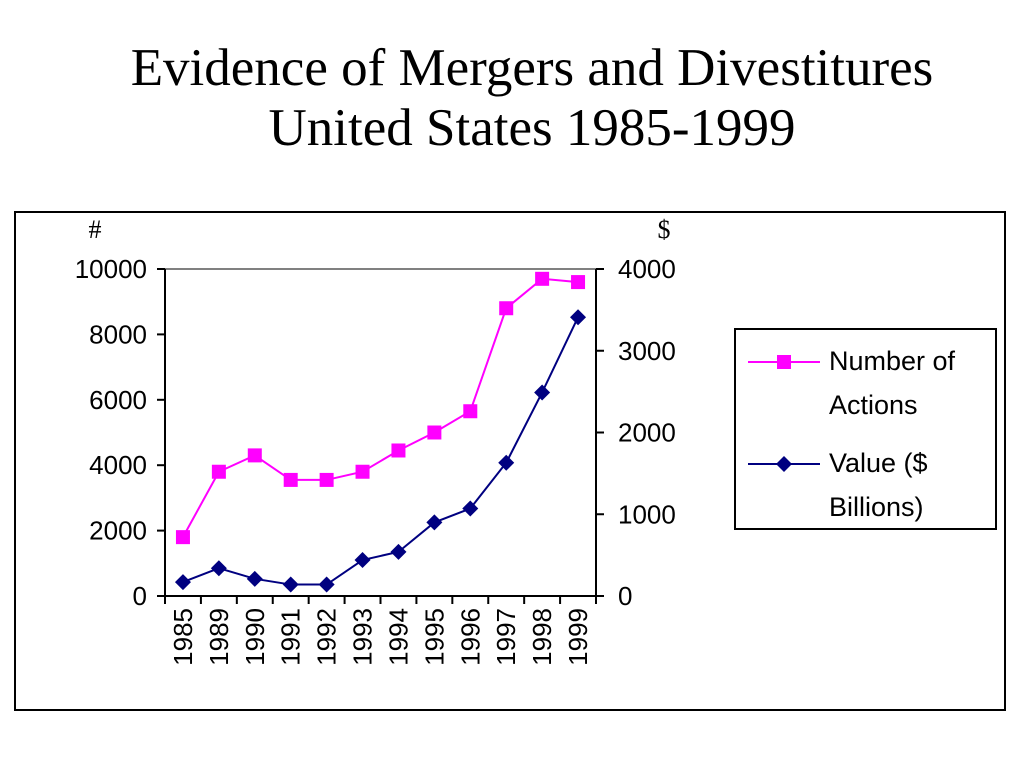  What do you see at coordinates (140, 596) in the screenshot?
I see `left-tick-label: 0` at bounding box center [140, 596].